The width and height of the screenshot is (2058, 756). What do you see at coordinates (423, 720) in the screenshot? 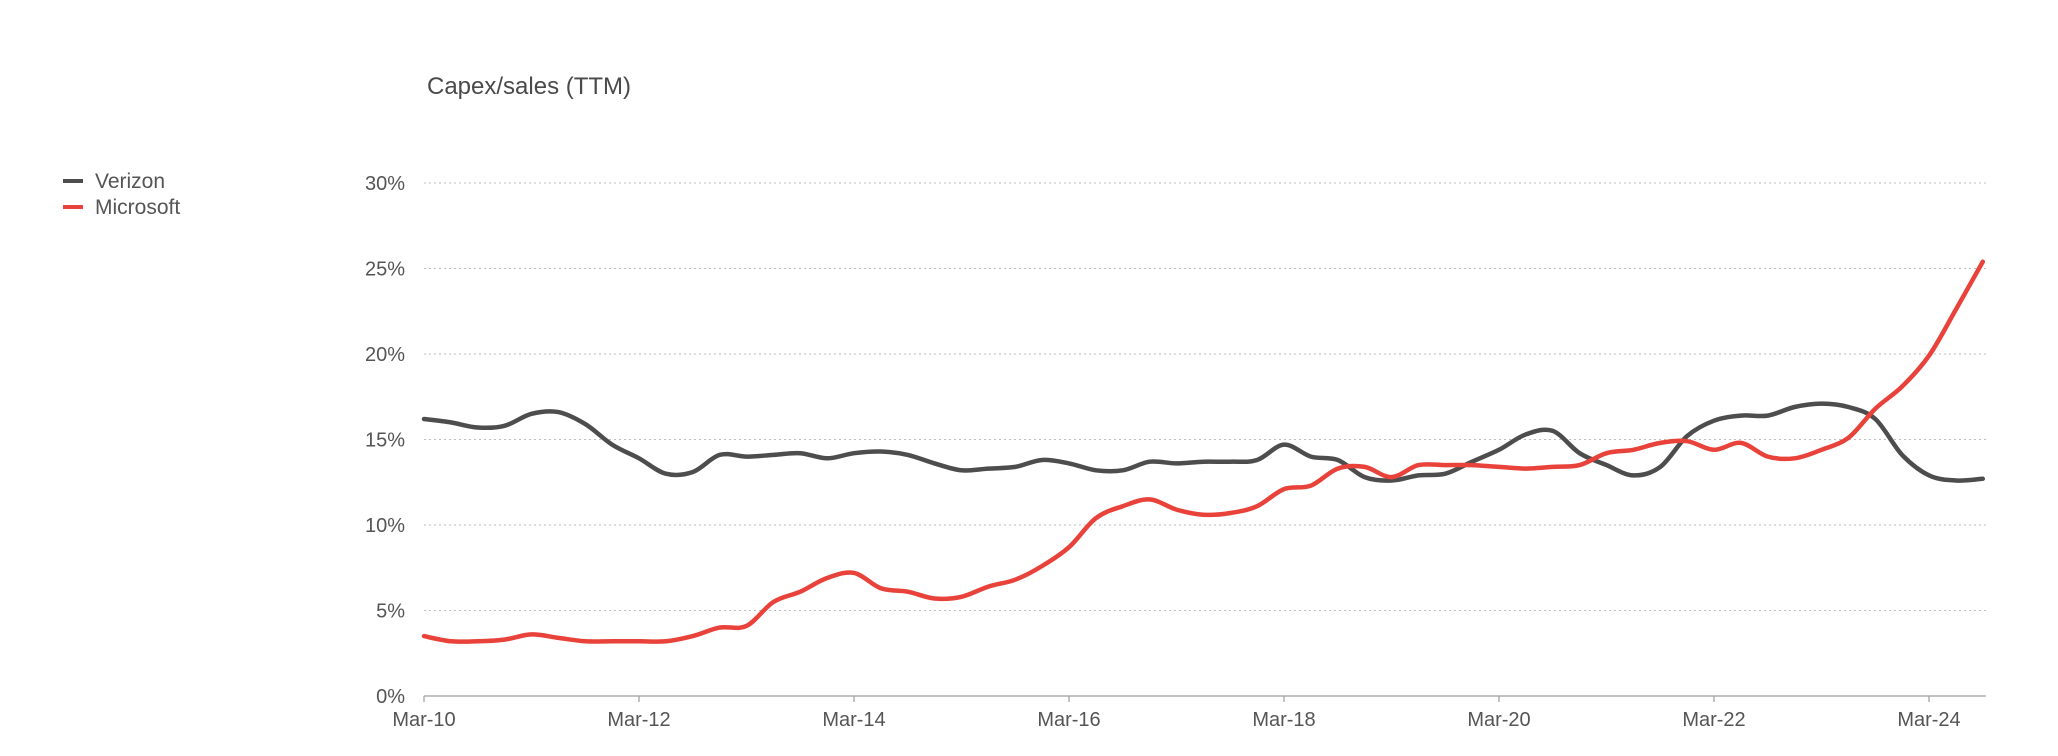
I see `x-tick-label: Mar-10` at bounding box center [423, 720].